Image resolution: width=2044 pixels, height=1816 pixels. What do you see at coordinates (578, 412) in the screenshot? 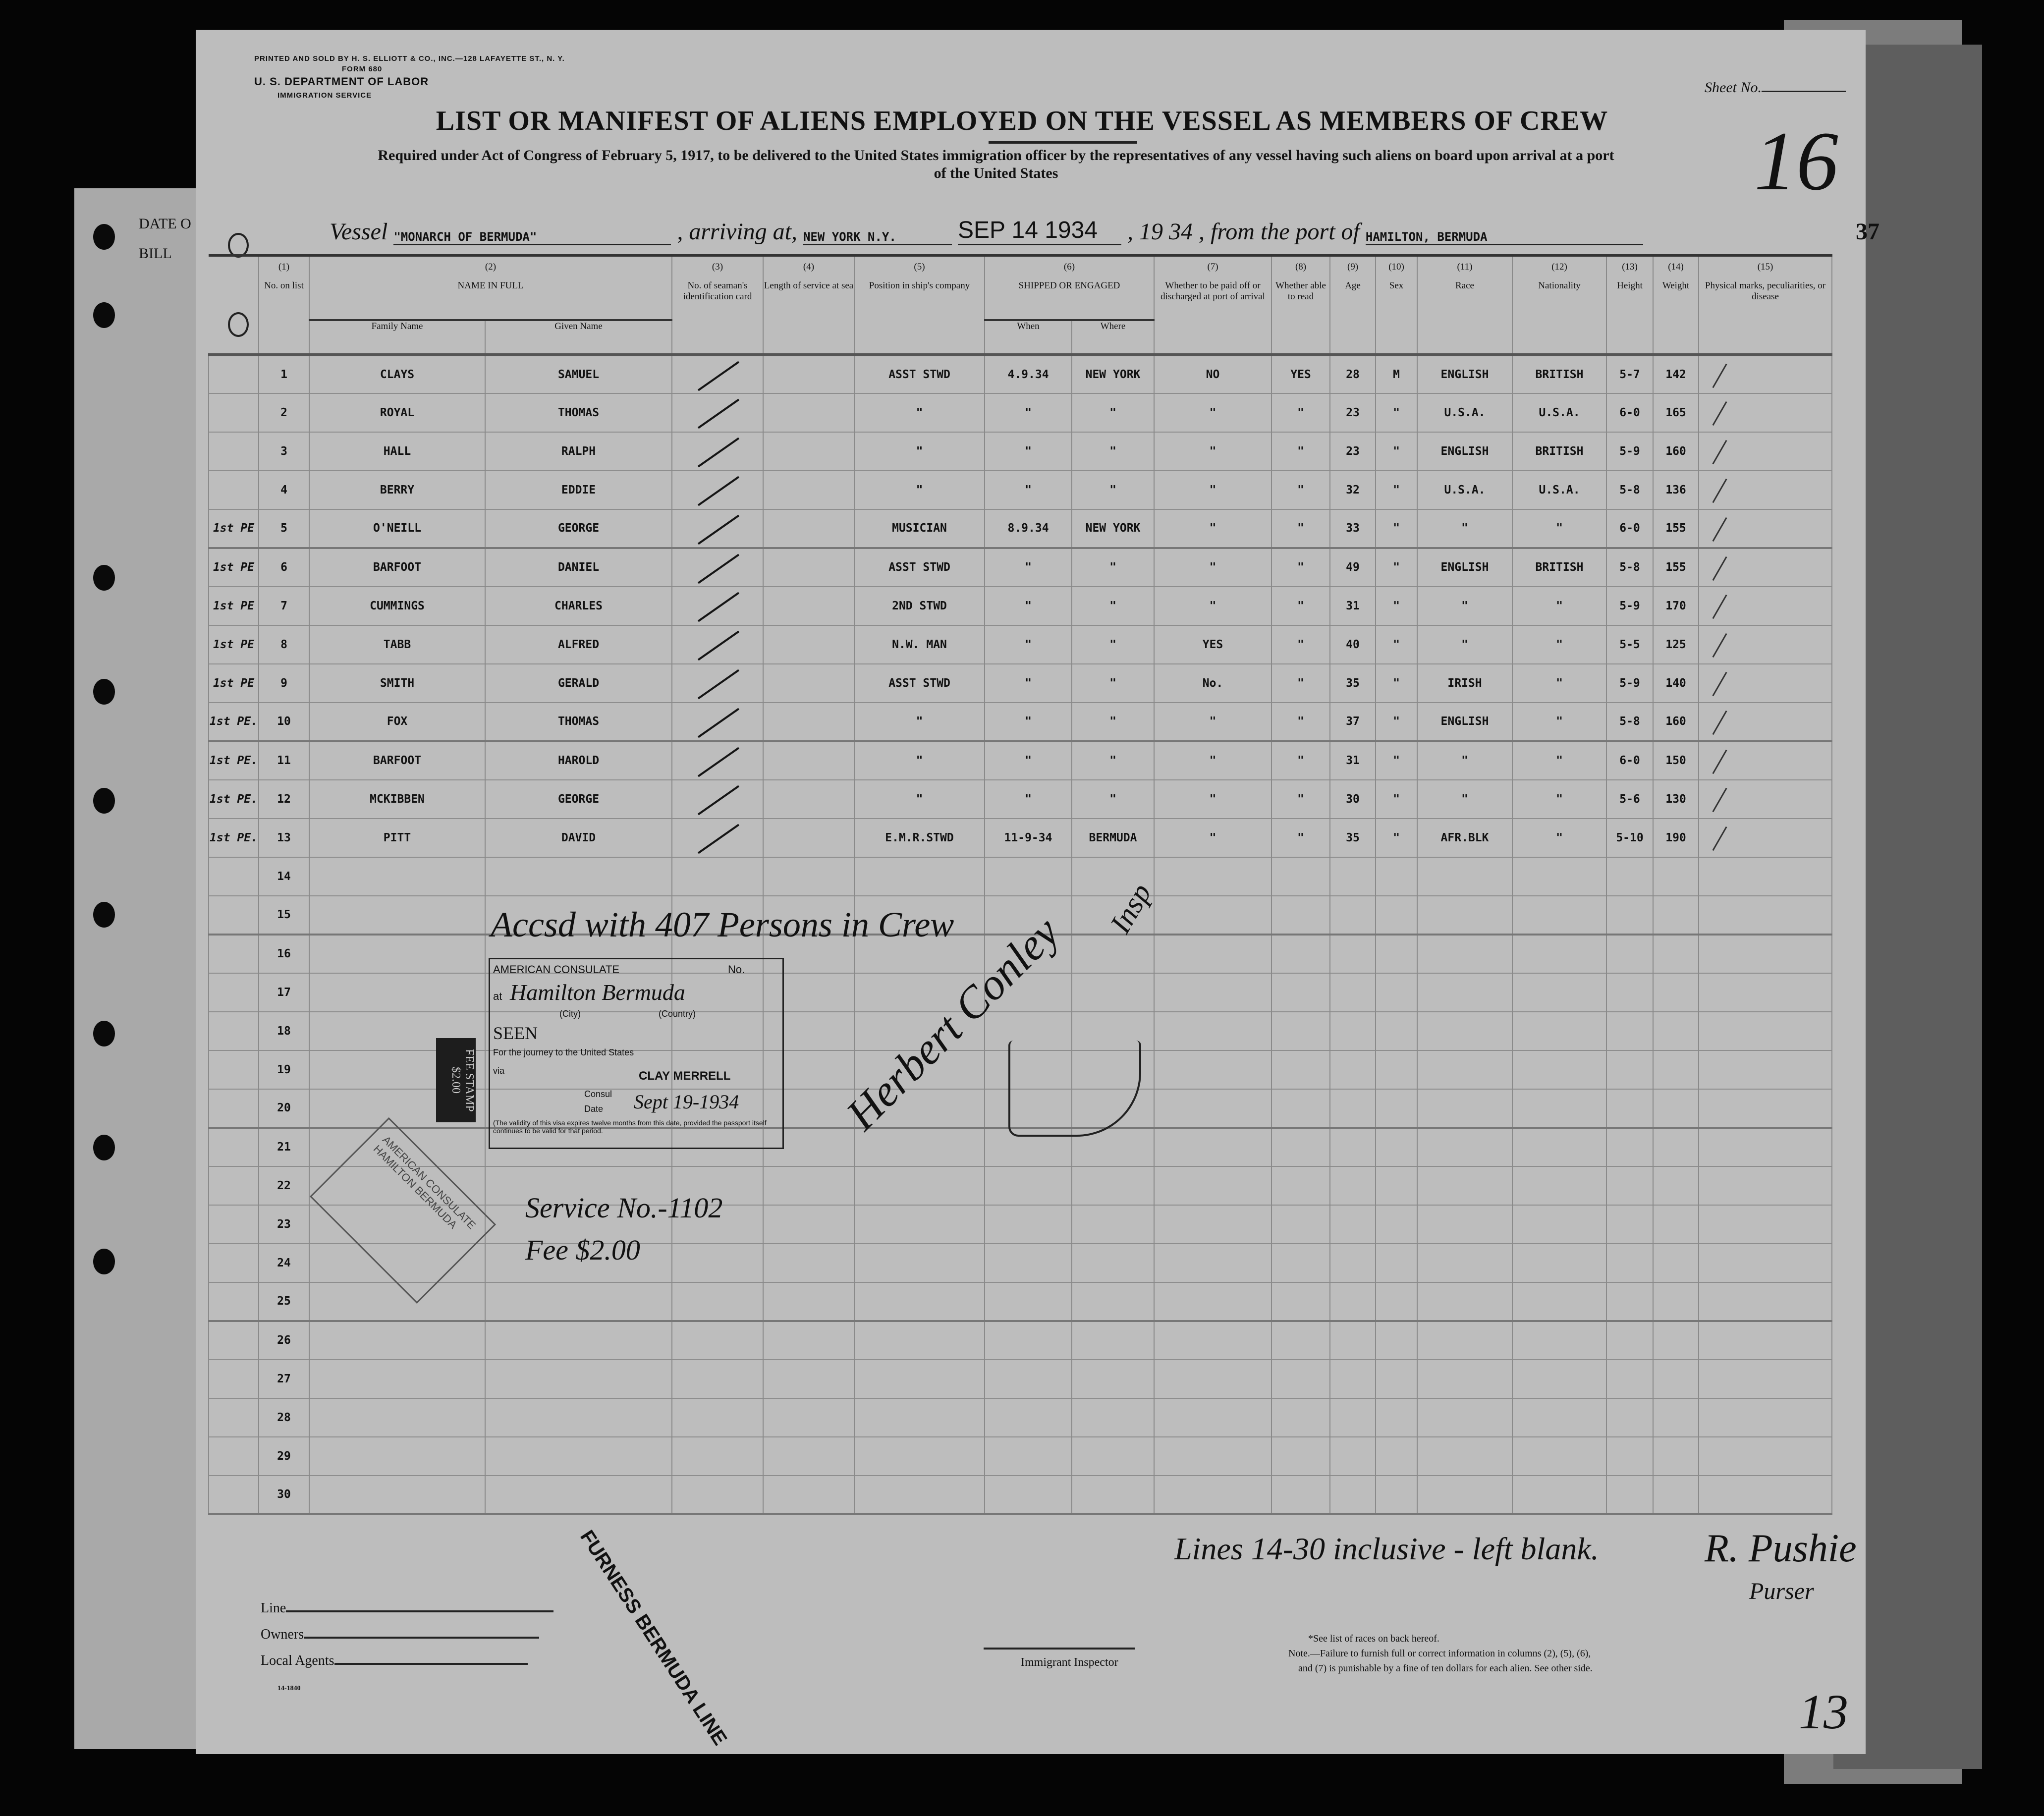
I see `cell-given-name: THOMAS` at bounding box center [578, 412].